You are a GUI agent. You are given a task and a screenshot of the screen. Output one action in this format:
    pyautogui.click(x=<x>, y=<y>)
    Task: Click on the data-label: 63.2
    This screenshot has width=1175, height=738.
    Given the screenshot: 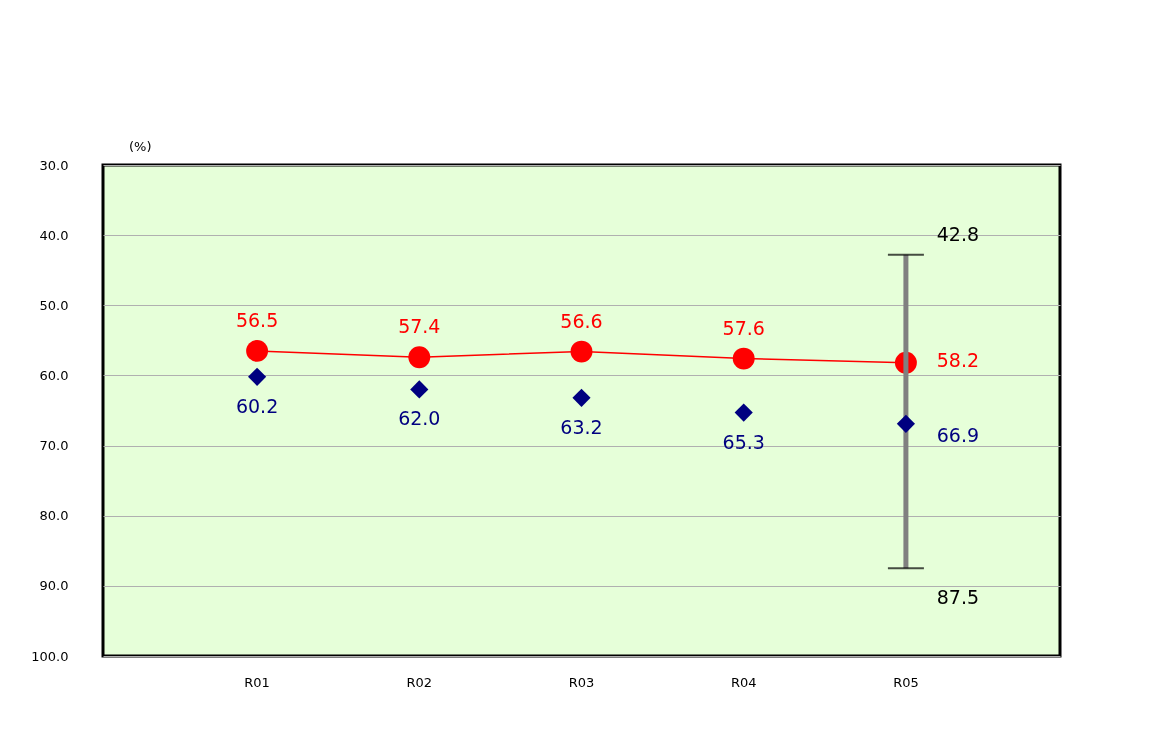 What is the action you would take?
    pyautogui.click(x=581, y=426)
    